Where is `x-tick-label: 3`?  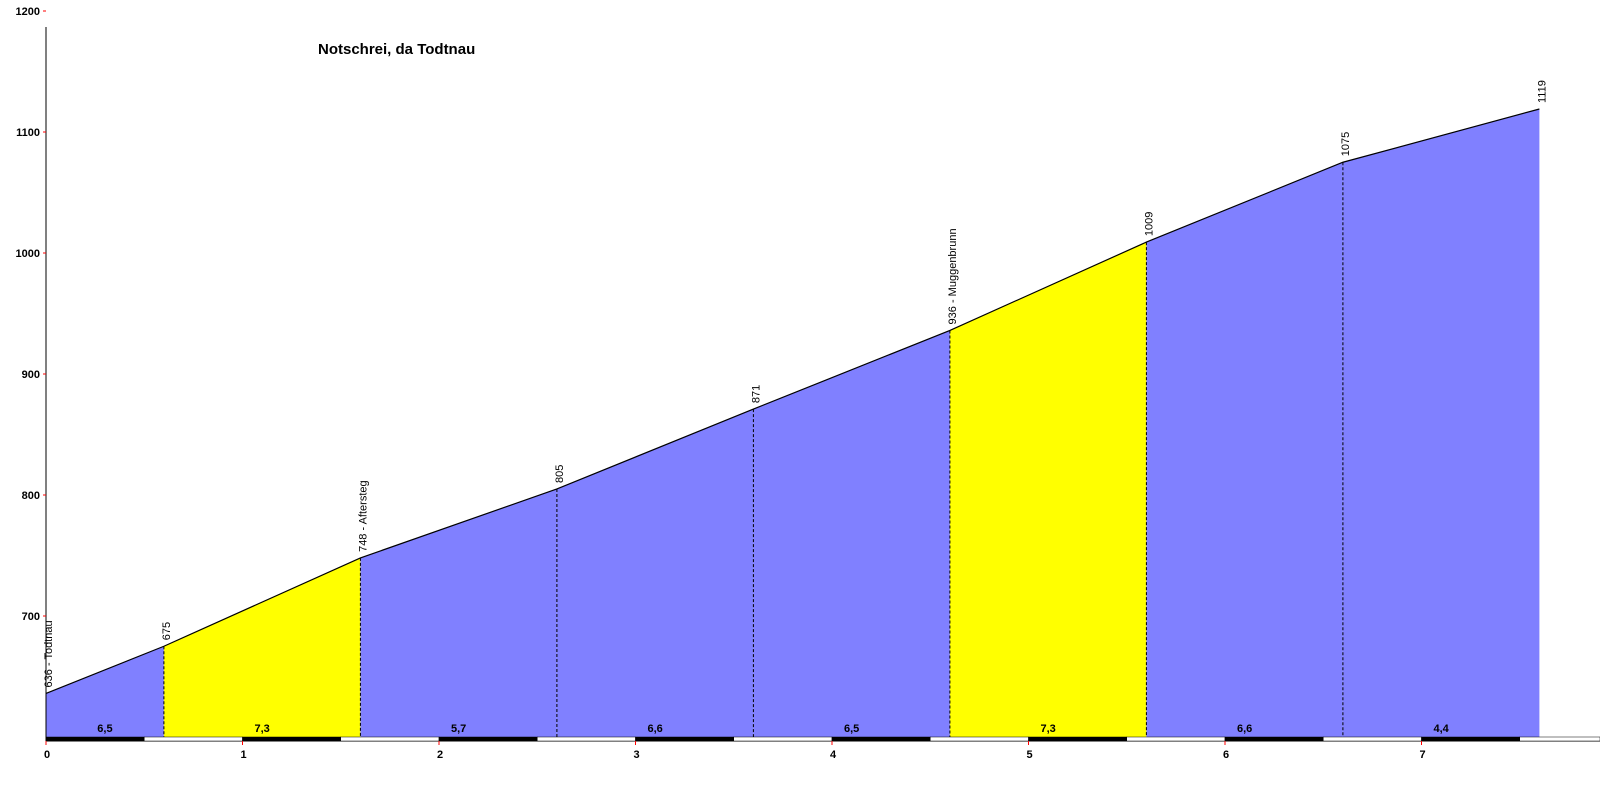 x-tick-label: 3 is located at coordinates (636, 755).